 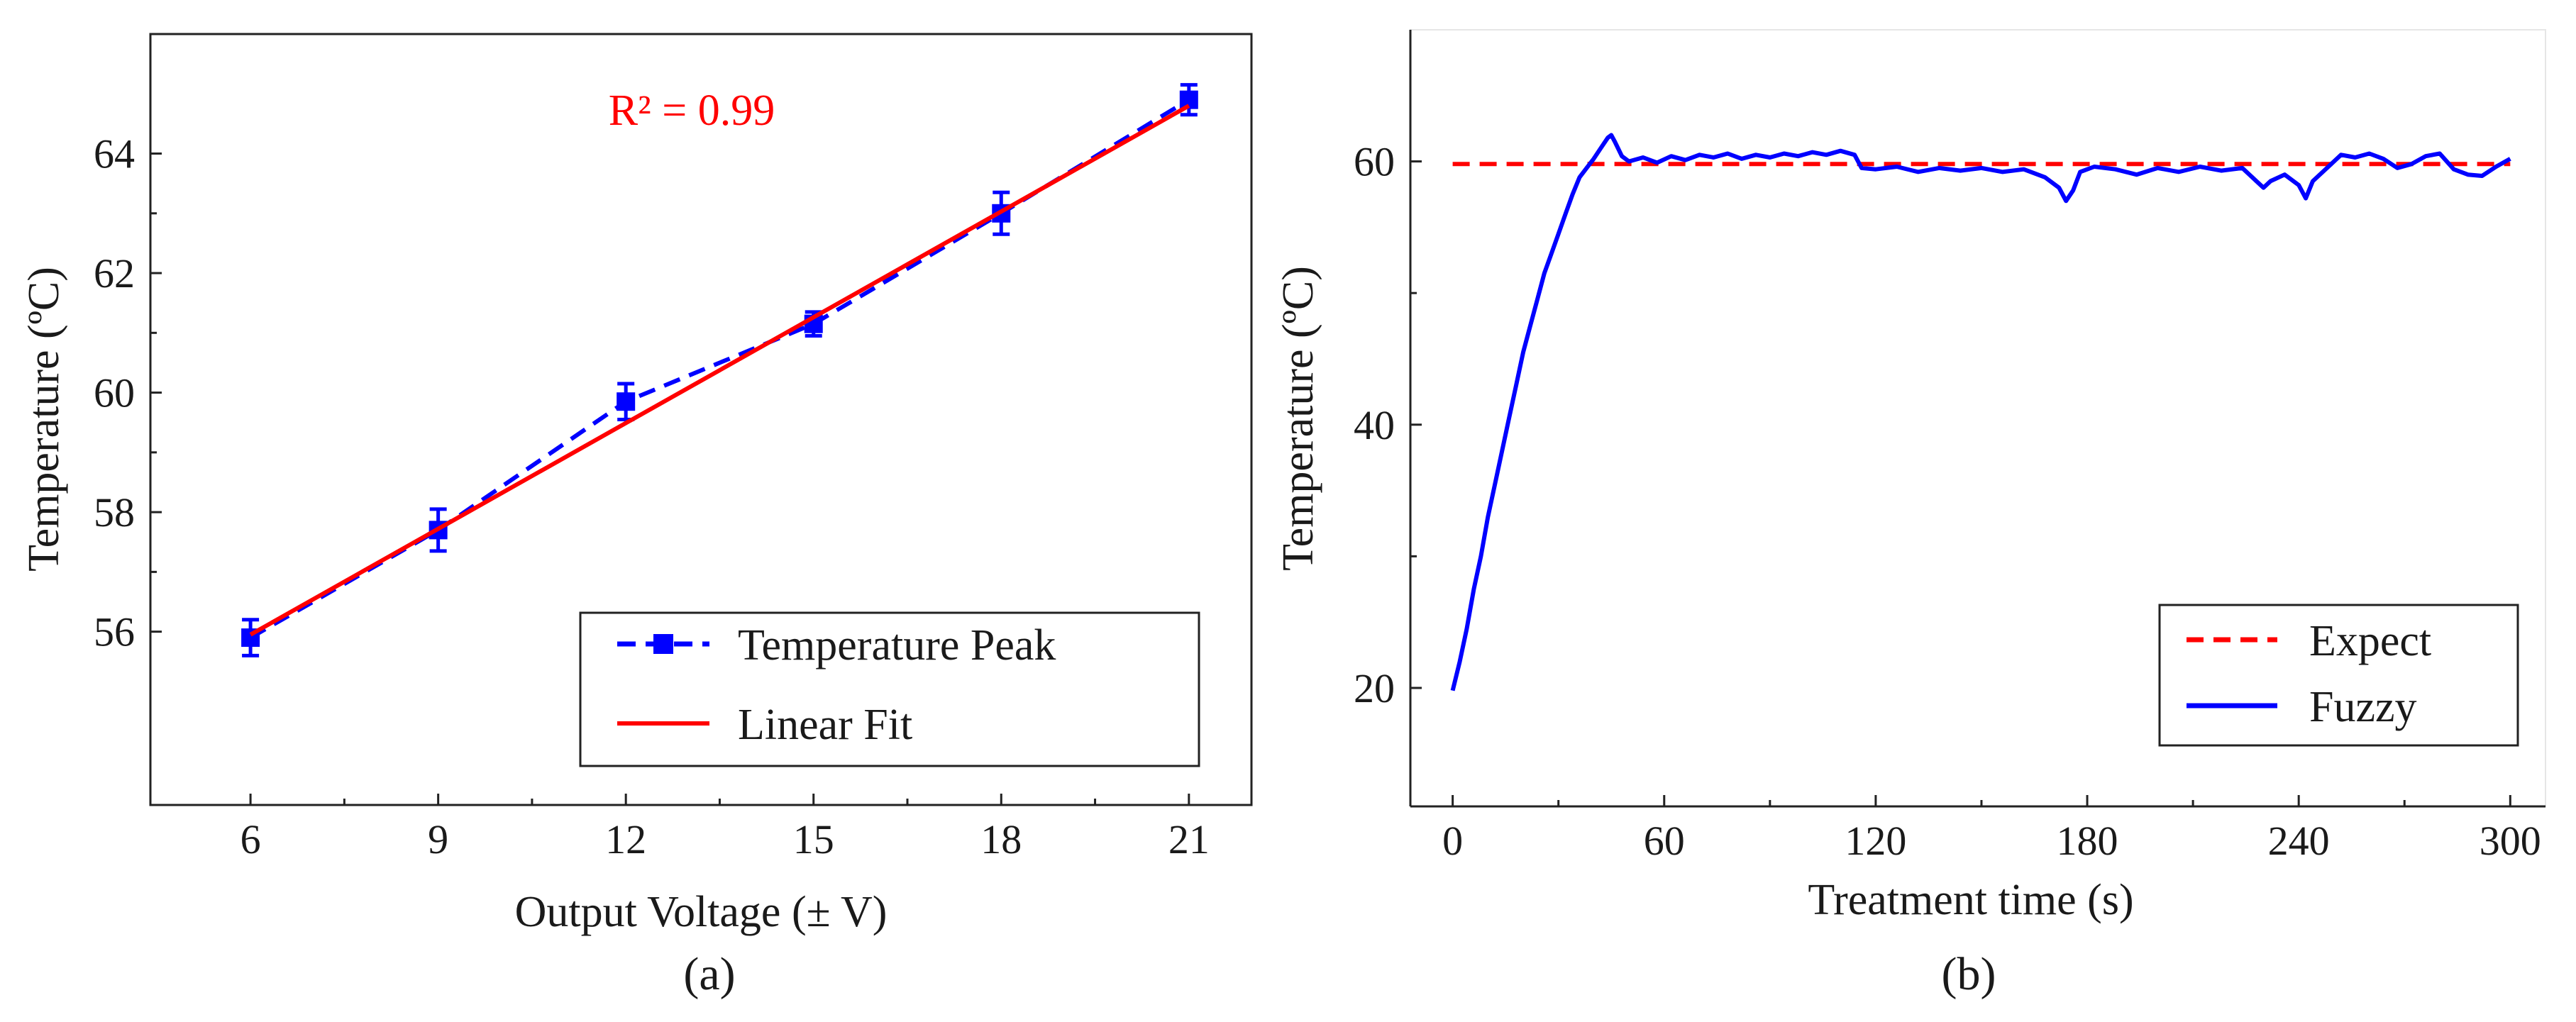 What do you see at coordinates (625, 839) in the screenshot?
I see `panel-a-x-tick-label: 12` at bounding box center [625, 839].